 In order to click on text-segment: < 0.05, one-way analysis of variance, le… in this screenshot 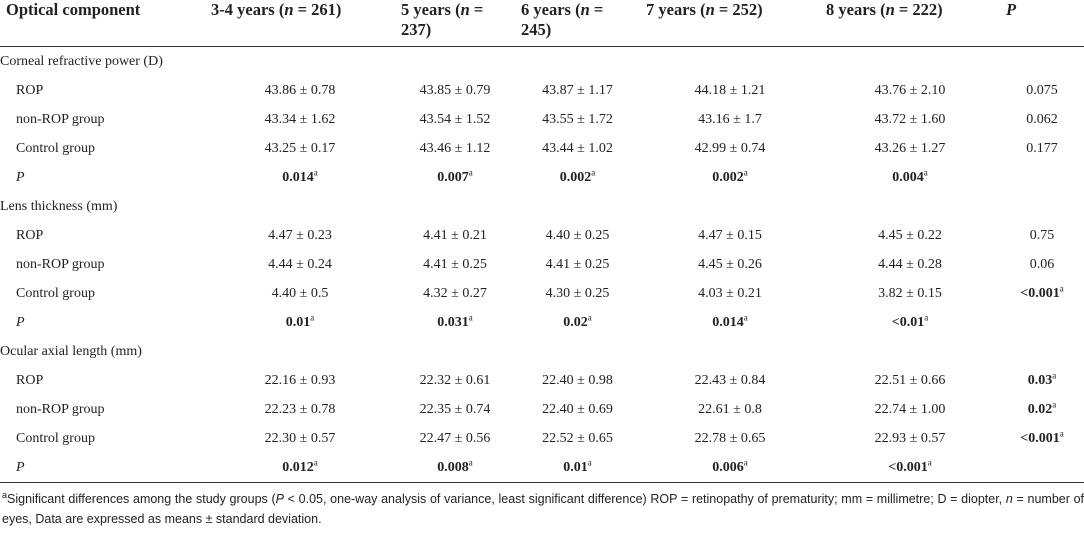, I will do `click(644, 499)`.